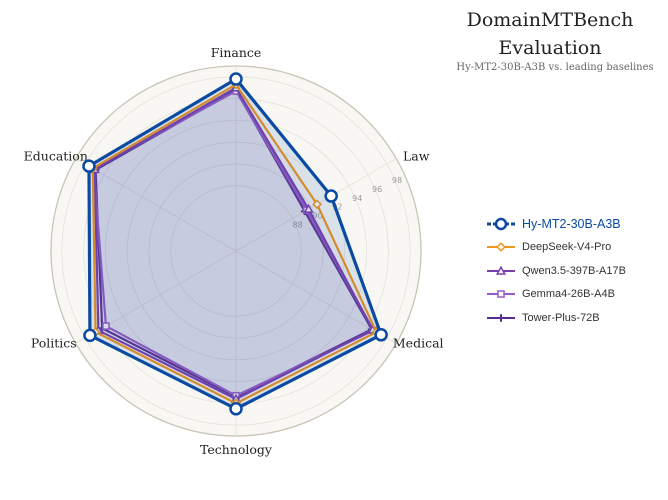 The height and width of the screenshot is (500, 668). Describe the element at coordinates (337, 207) in the screenshot. I see `tick-label: 92` at that location.